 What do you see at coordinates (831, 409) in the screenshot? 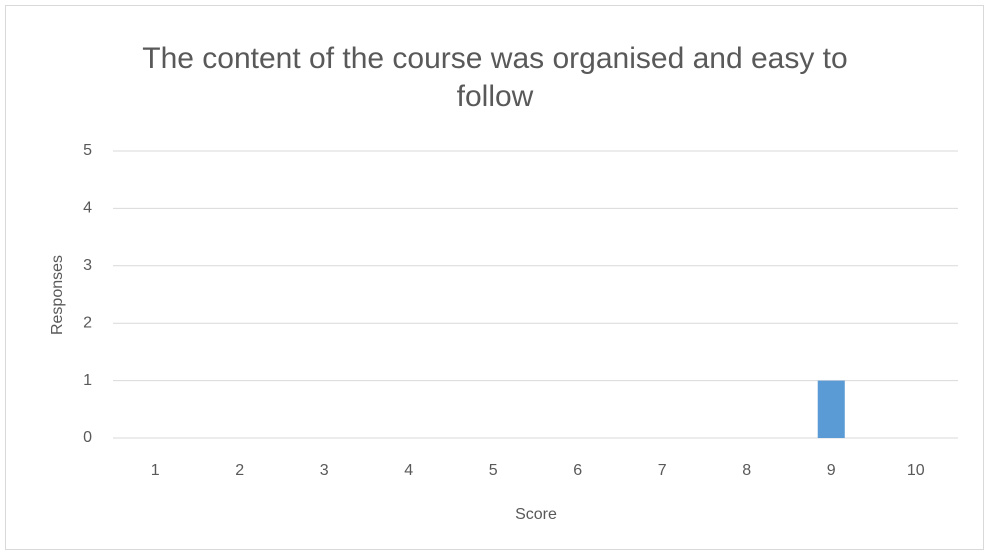
I see `bar` at bounding box center [831, 409].